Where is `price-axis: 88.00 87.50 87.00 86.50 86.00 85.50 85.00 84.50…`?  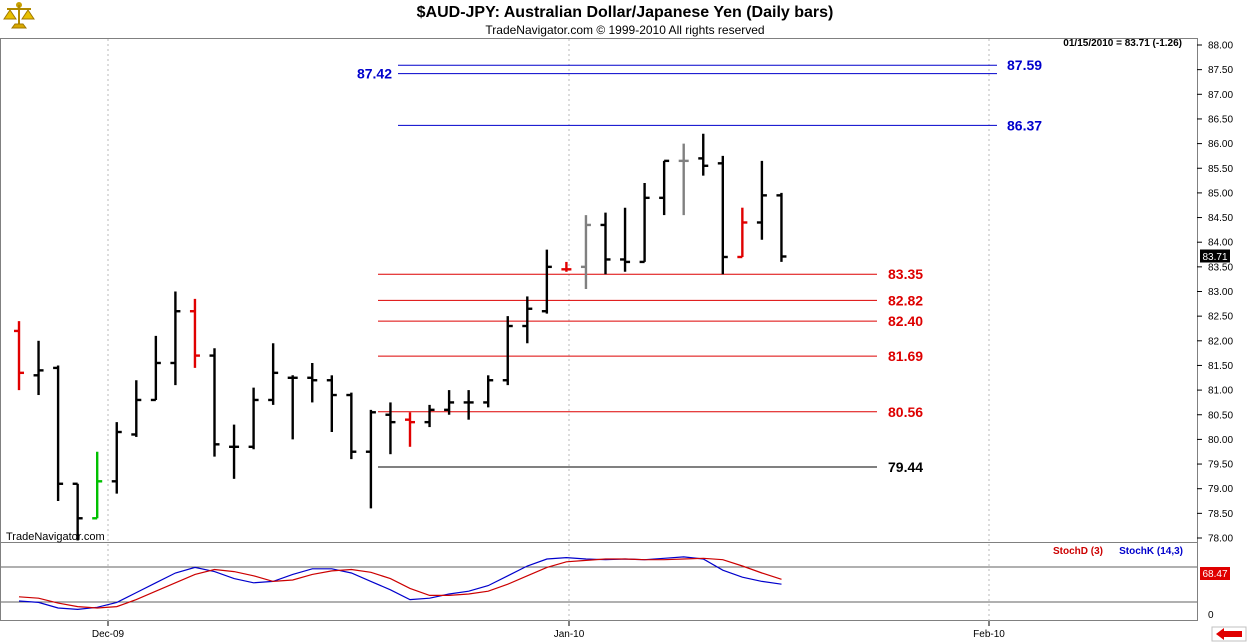
price-axis: 88.00 87.50 87.00 86.50 86.00 85.50 85.00 84.50… is located at coordinates (1215, 293).